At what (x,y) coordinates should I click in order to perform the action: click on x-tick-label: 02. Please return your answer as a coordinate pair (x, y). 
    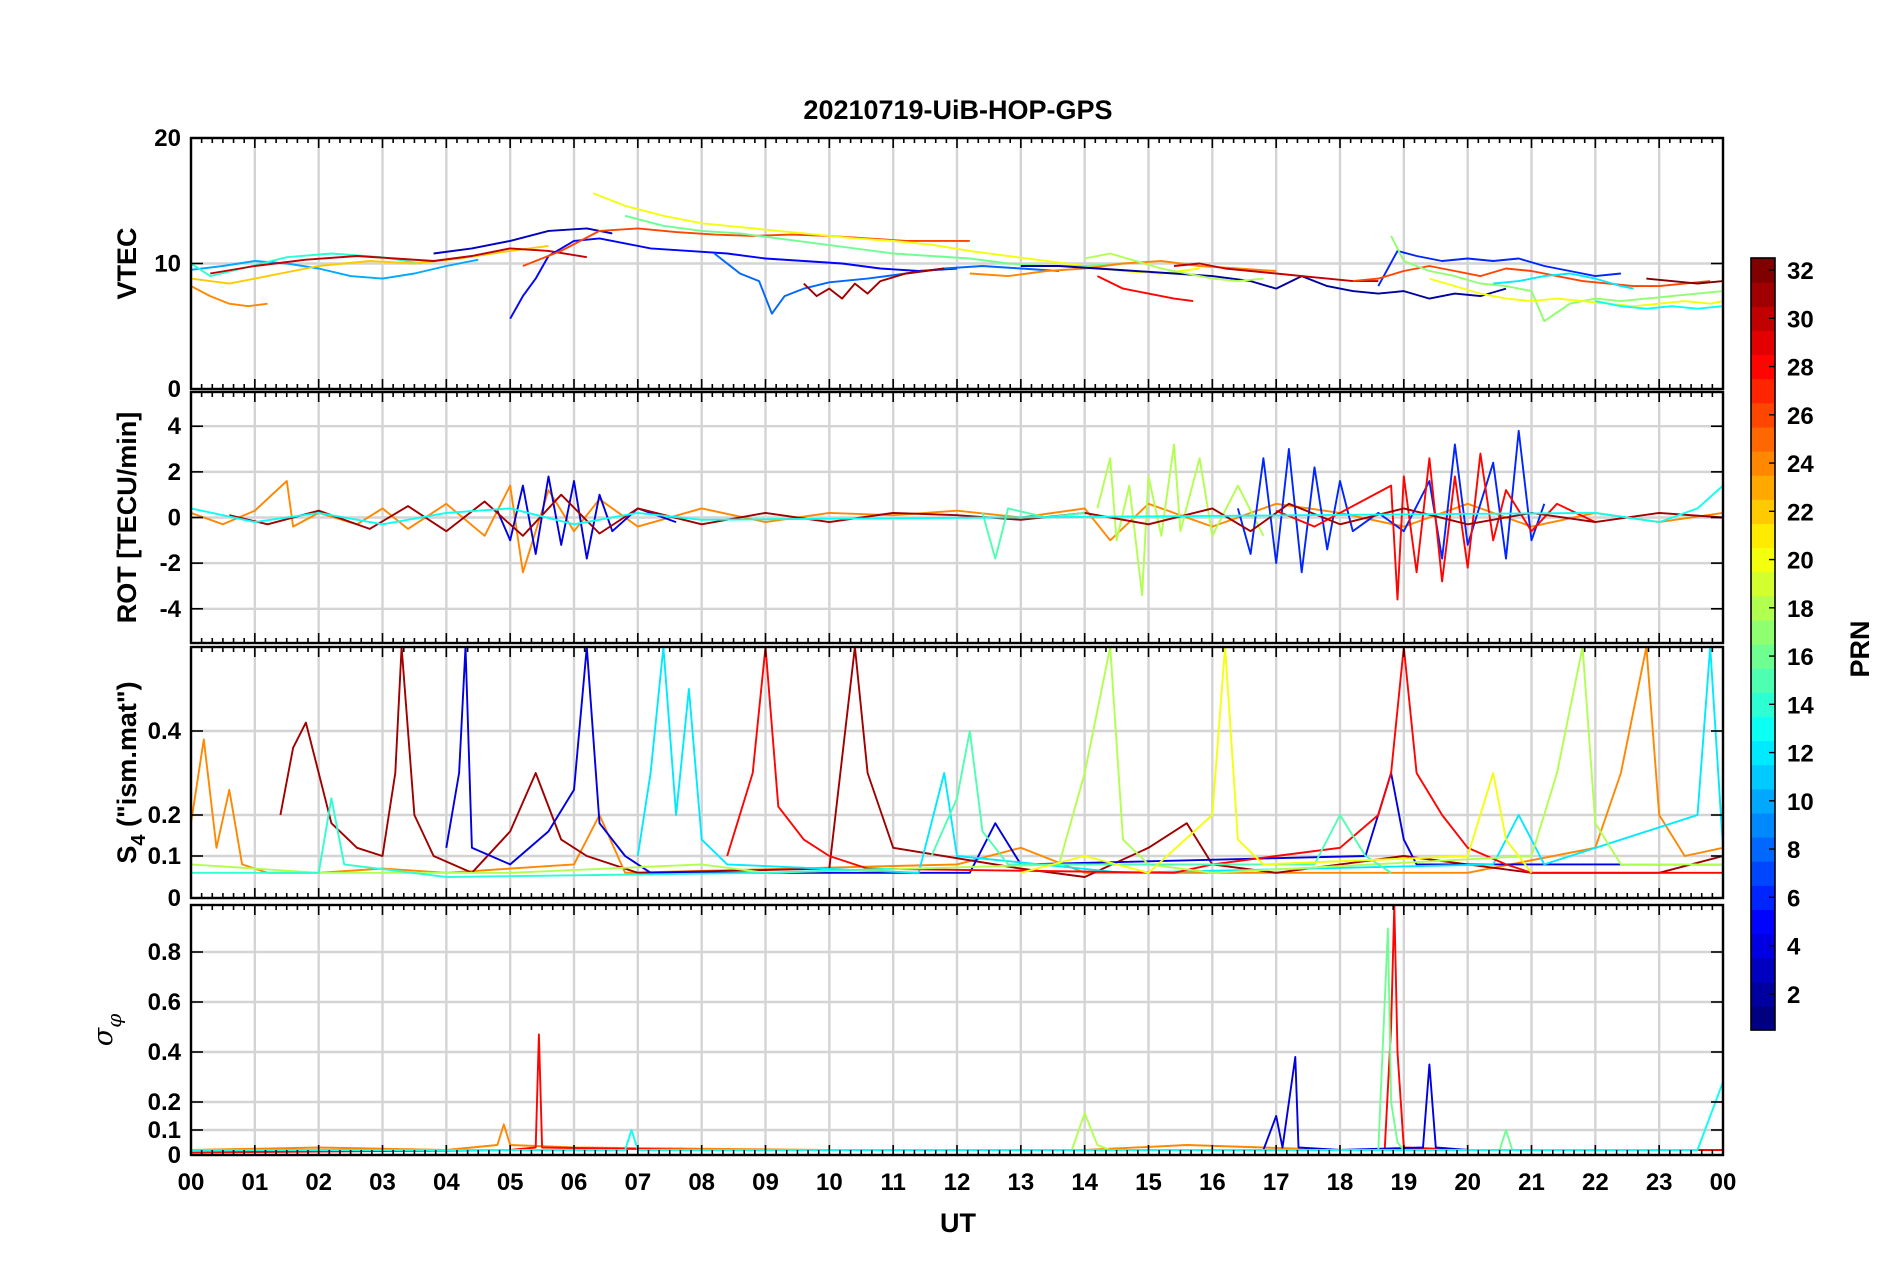
    Looking at the image, I should click on (318, 1182).